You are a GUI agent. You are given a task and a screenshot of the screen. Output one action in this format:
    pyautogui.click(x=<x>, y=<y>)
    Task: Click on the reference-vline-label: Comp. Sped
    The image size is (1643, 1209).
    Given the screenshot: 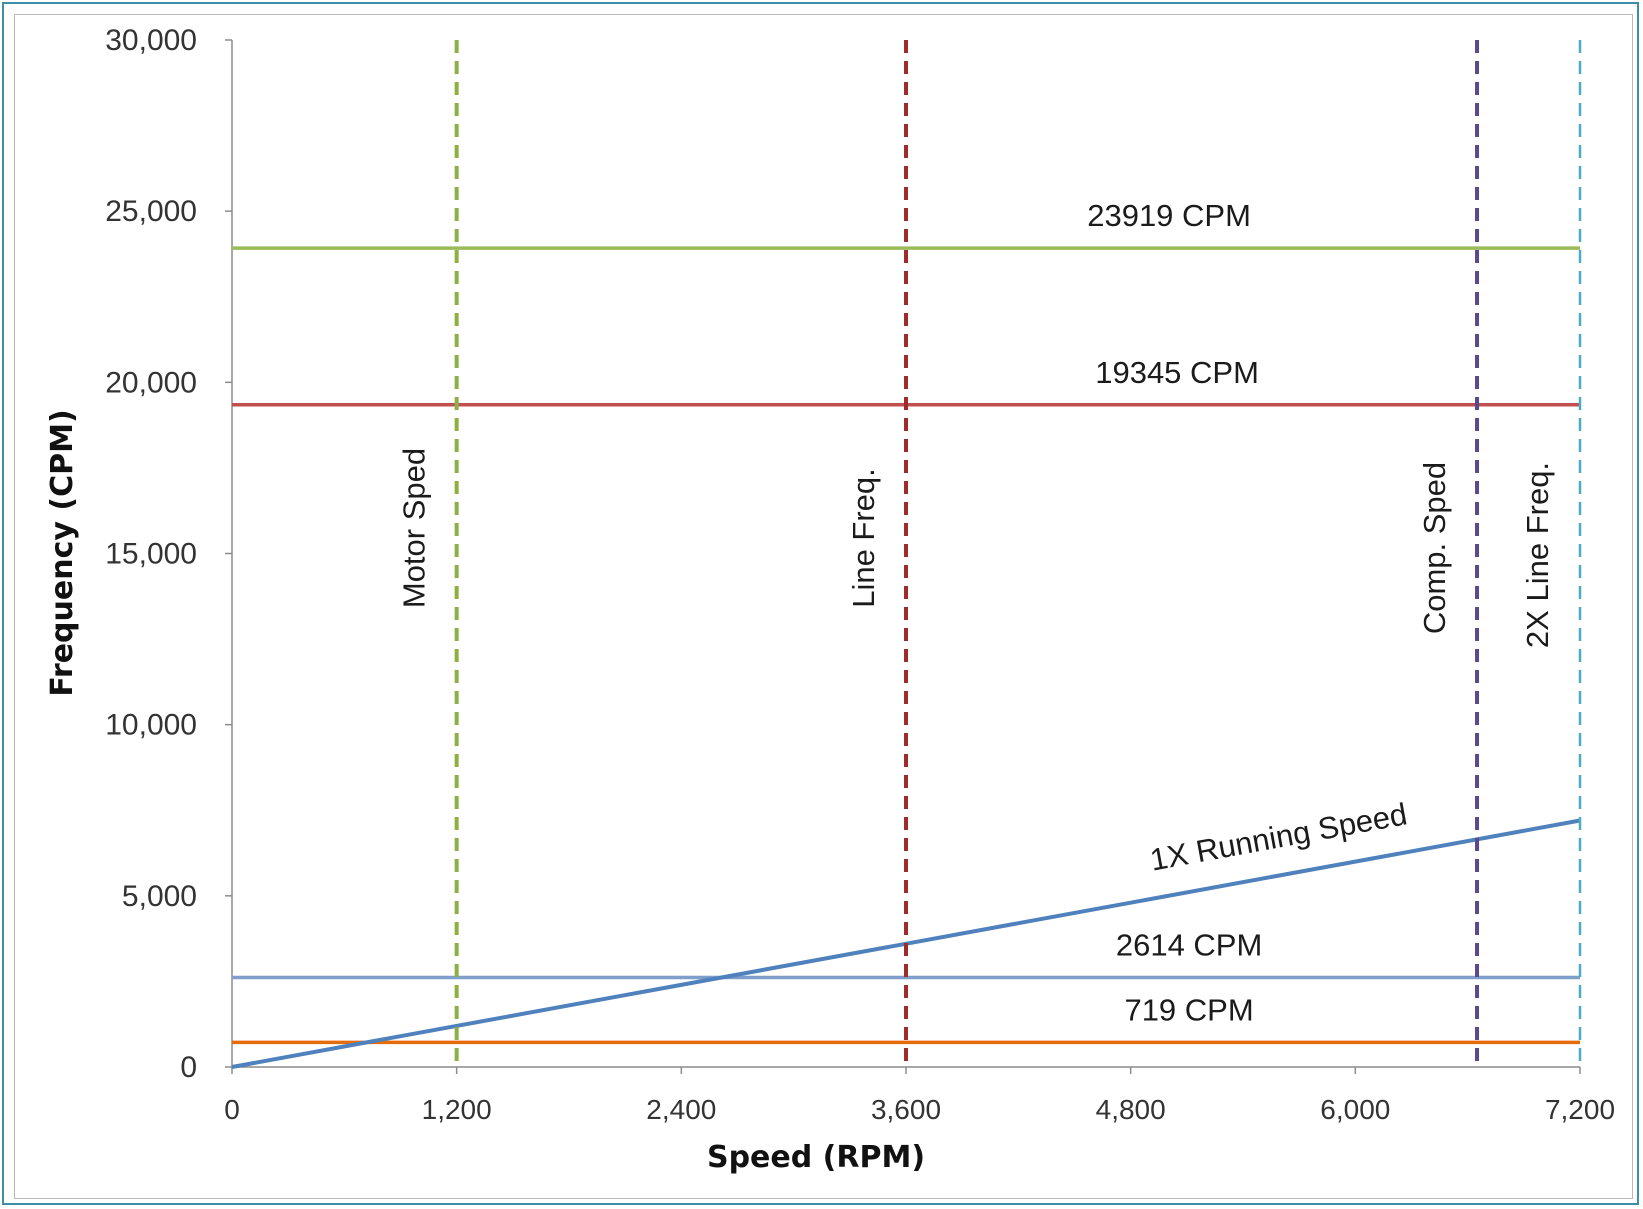 What is the action you would take?
    pyautogui.click(x=1434, y=548)
    